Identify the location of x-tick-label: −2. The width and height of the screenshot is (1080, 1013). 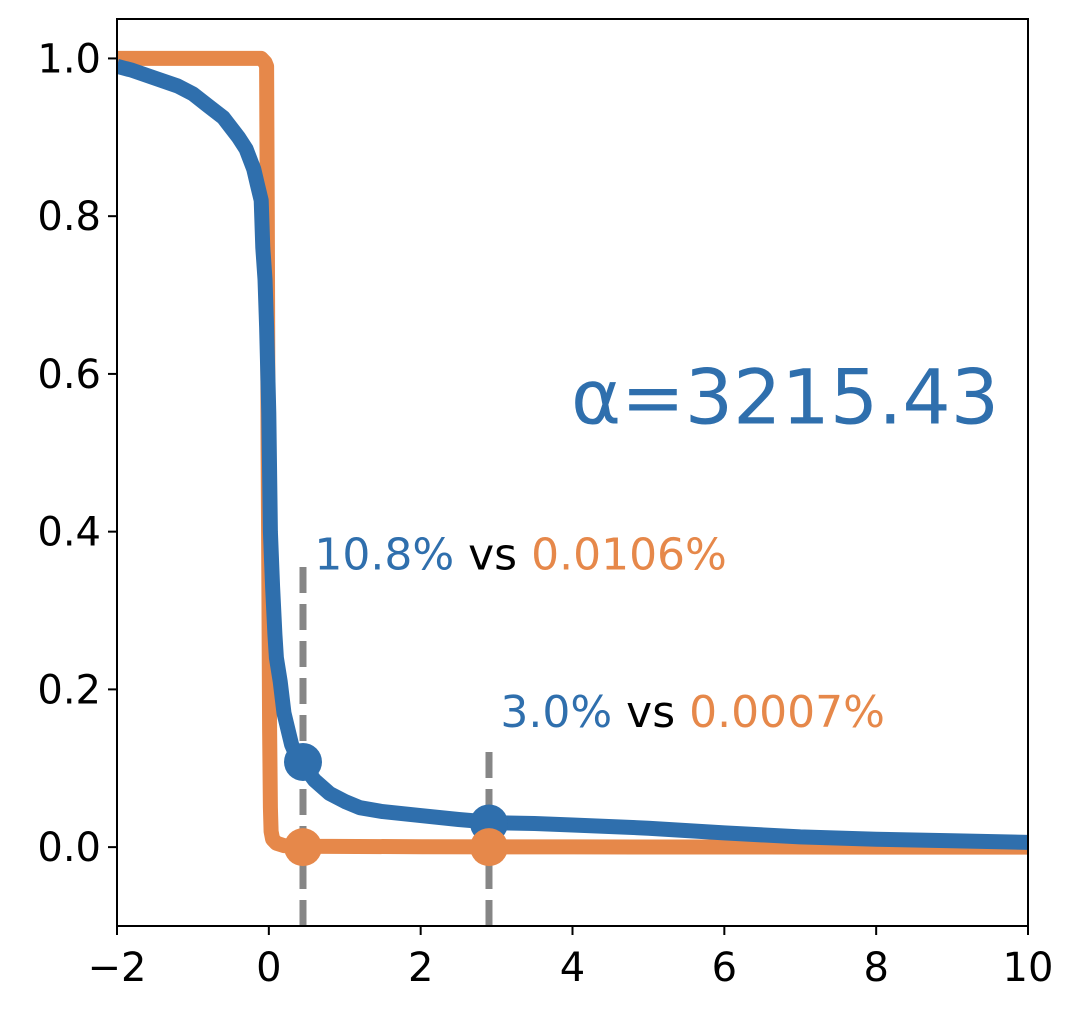
(117, 968).